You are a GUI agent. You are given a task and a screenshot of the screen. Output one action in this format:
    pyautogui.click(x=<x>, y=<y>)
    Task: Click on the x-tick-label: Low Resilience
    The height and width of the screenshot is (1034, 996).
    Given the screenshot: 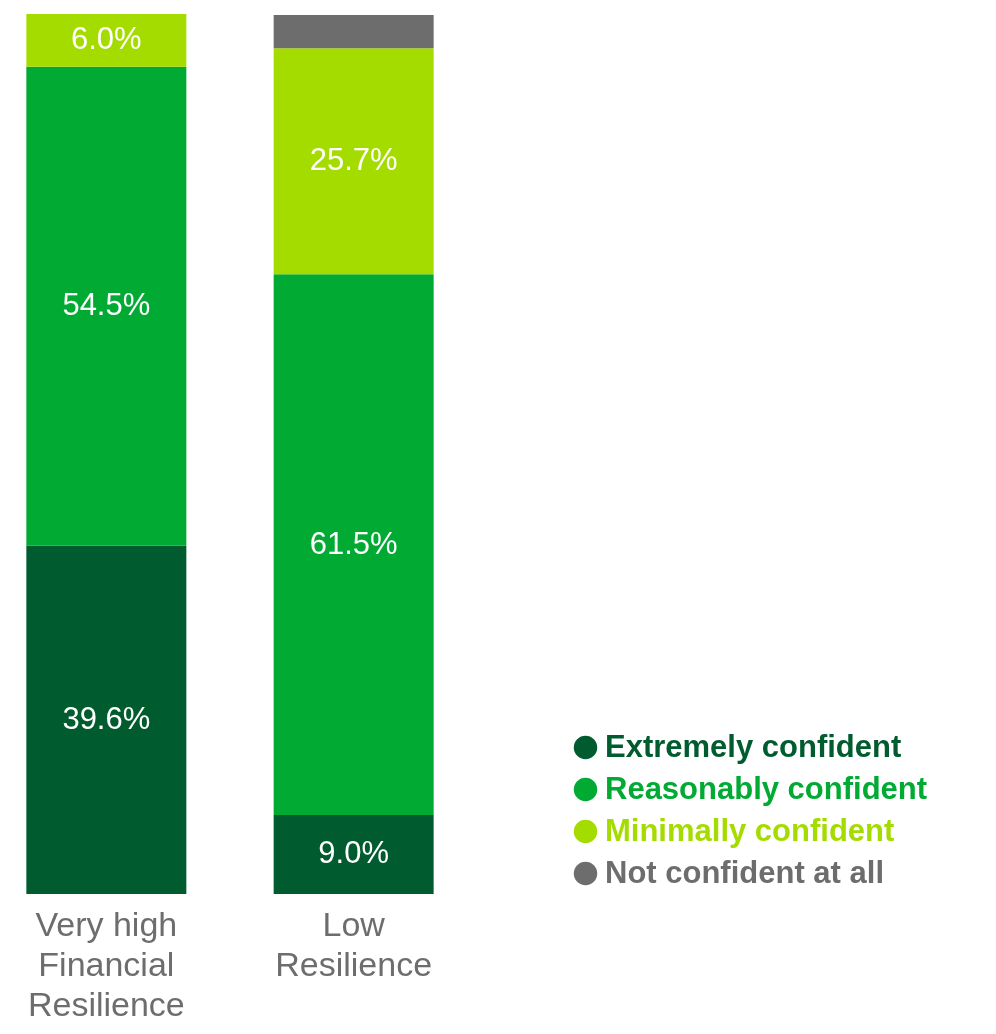 What is the action you would take?
    pyautogui.click(x=354, y=943)
    